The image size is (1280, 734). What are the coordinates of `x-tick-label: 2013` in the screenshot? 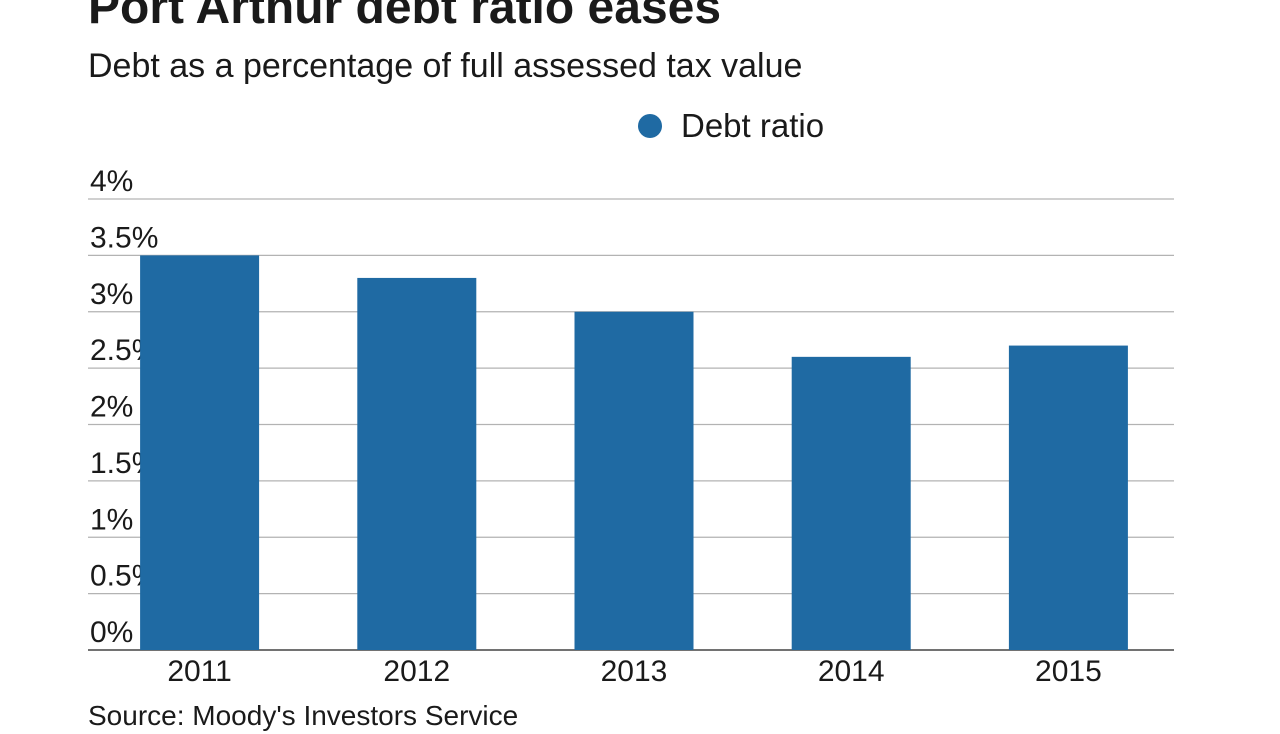 It's located at (634, 671).